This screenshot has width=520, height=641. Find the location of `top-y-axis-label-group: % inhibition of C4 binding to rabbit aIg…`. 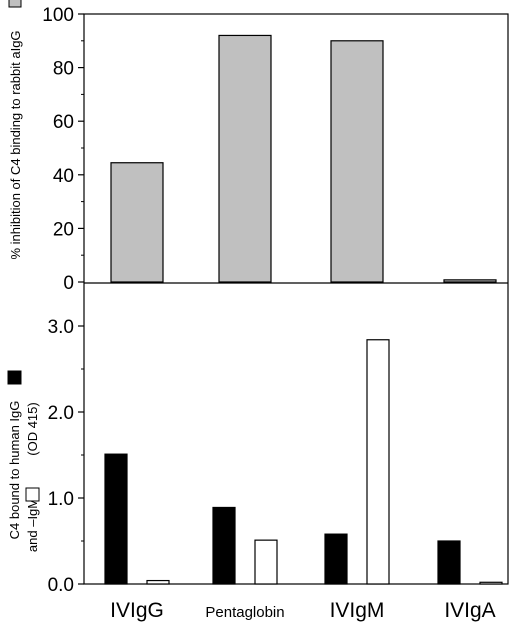

top-y-axis-label-group: % inhibition of C4 binding to rabbit aIg… is located at coordinates (15, 130).